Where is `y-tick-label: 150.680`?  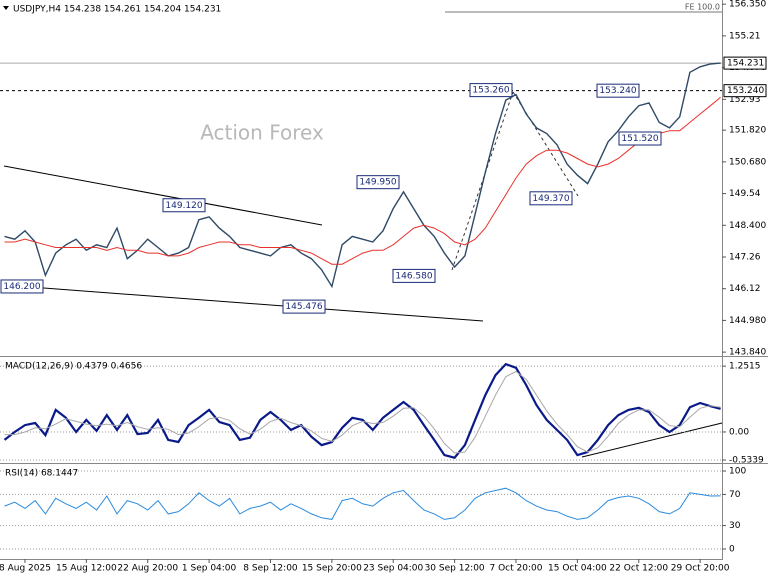
y-tick-label: 150.680 is located at coordinates (747, 162).